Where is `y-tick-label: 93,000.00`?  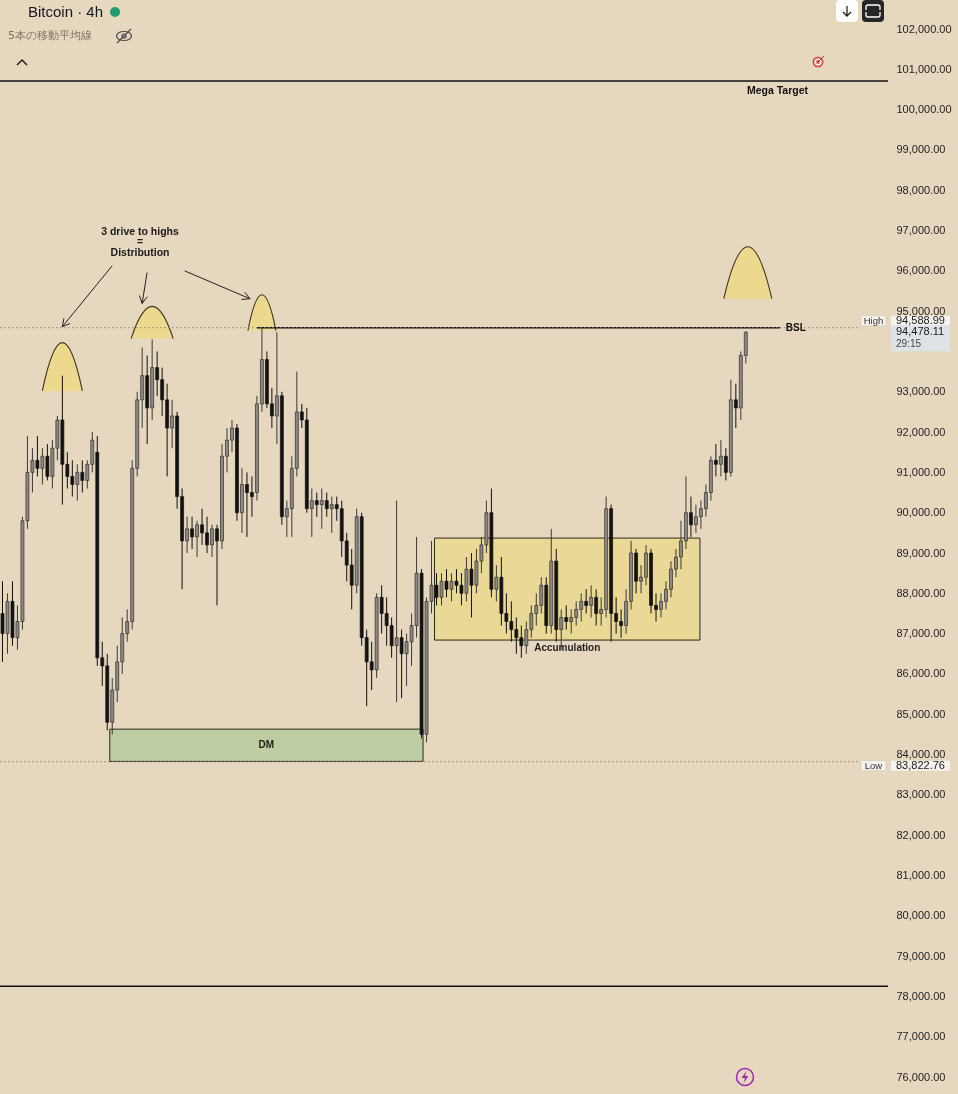 y-tick-label: 93,000.00 is located at coordinates (921, 391).